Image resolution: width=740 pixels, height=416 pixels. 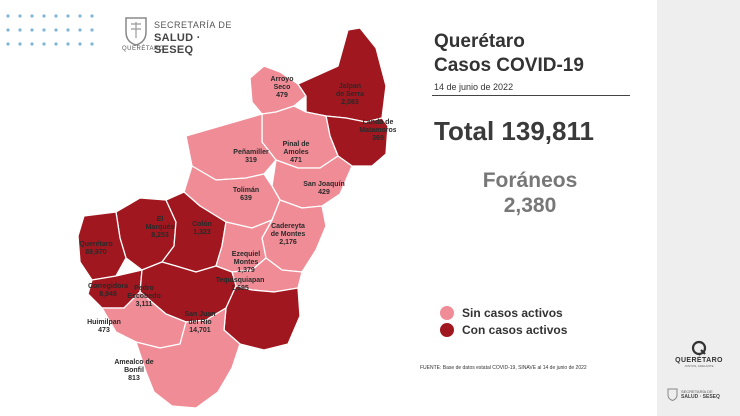 I want to click on municipality-label-amealco-de-bonfil: Amealco de Bonfil 813, so click(x=133, y=370).